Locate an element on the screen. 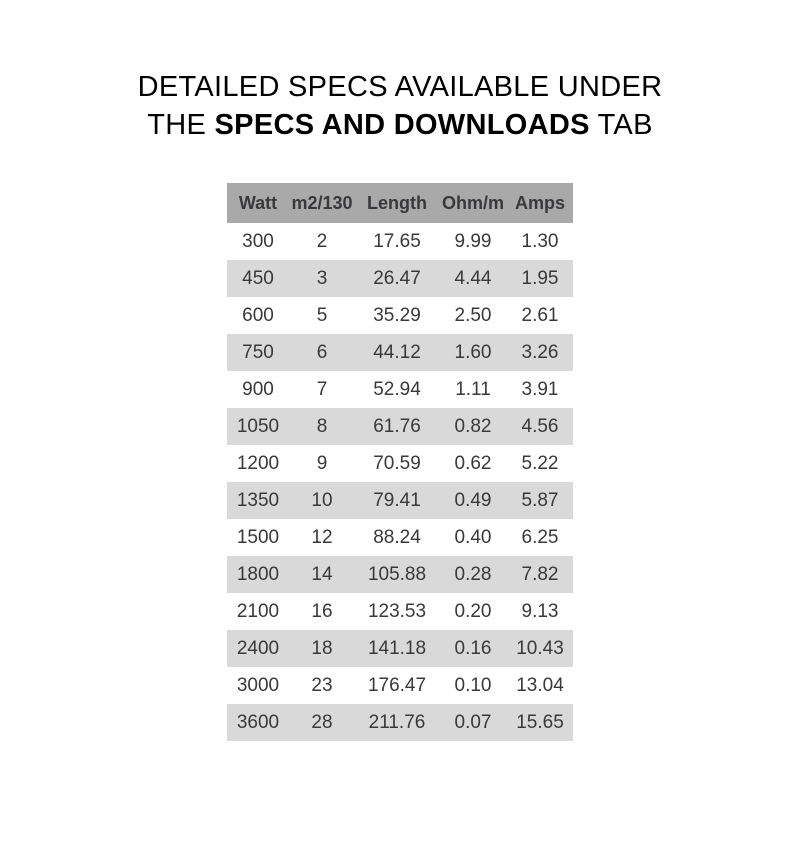 This screenshot has width=800, height=868. column-header-amps: Amps is located at coordinates (540, 203).